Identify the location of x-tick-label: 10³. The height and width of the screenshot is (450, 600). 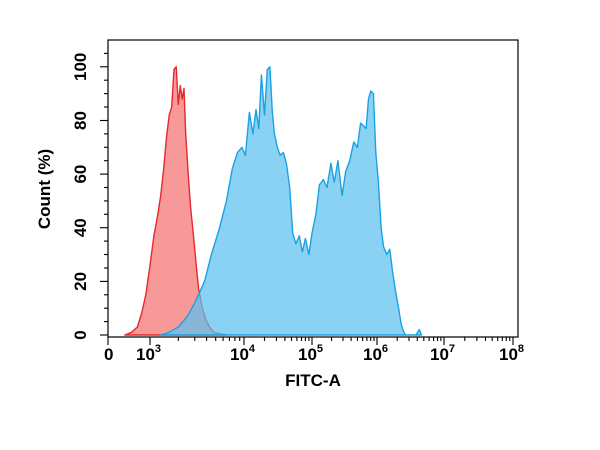
(148, 353).